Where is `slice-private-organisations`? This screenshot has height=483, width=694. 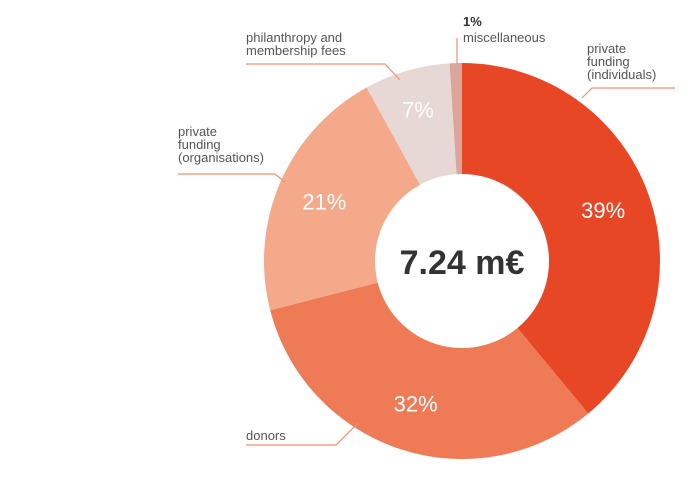 slice-private-organisations is located at coordinates (342, 199).